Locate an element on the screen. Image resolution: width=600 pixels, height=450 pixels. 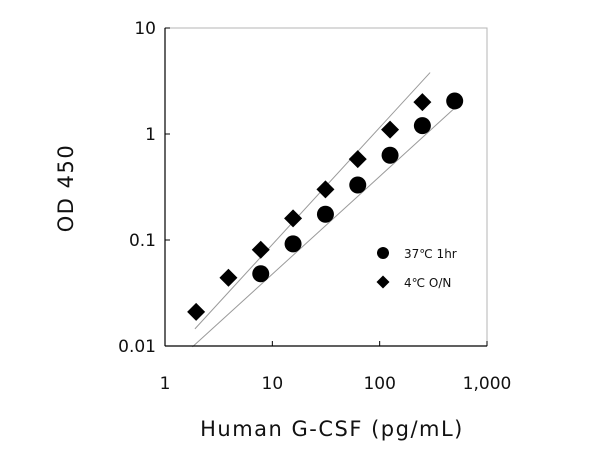
y-axis-title: OD 450 is located at coordinates (66, 188).